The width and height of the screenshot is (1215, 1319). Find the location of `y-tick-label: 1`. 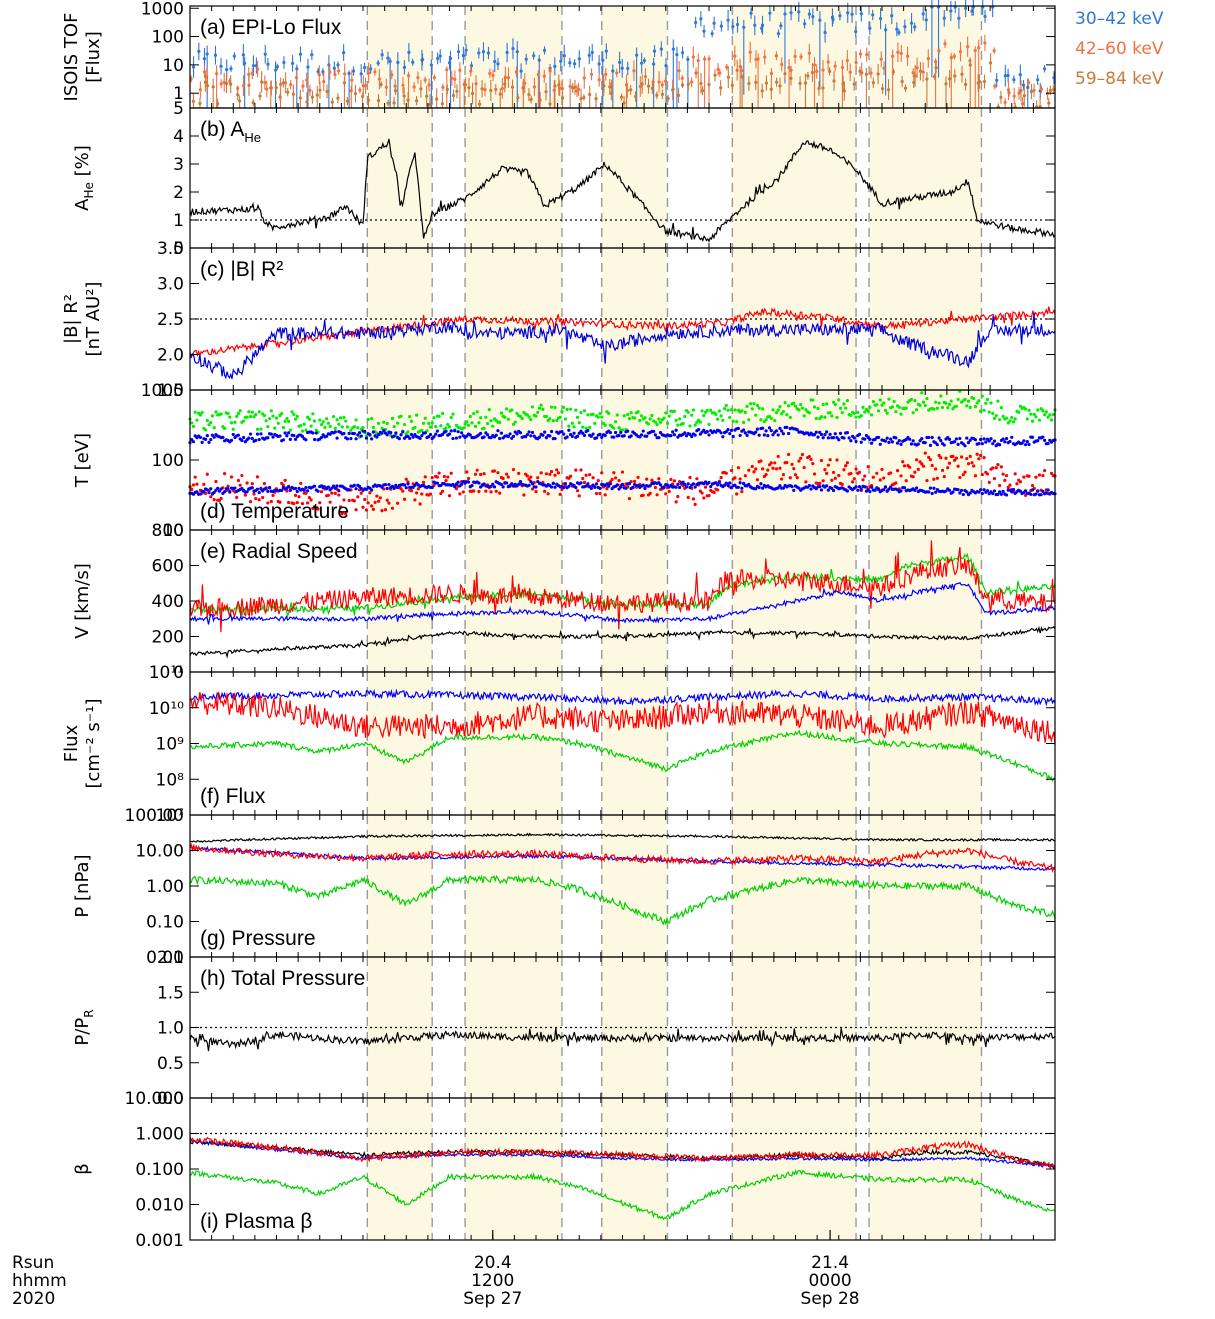

y-tick-label: 1 is located at coordinates (178, 221).